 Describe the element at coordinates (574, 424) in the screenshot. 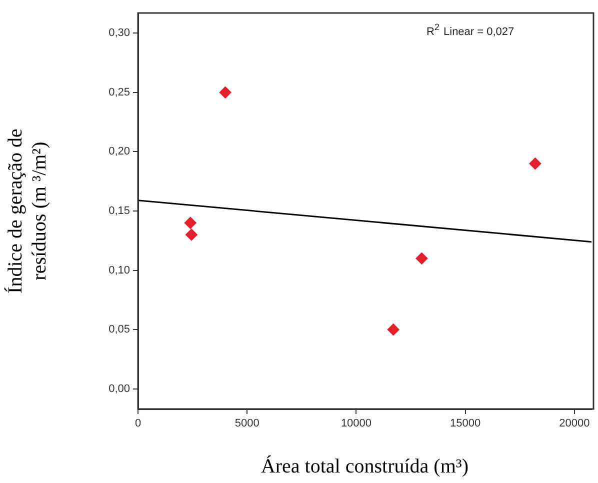

I see `x-tick-label: 20000` at that location.